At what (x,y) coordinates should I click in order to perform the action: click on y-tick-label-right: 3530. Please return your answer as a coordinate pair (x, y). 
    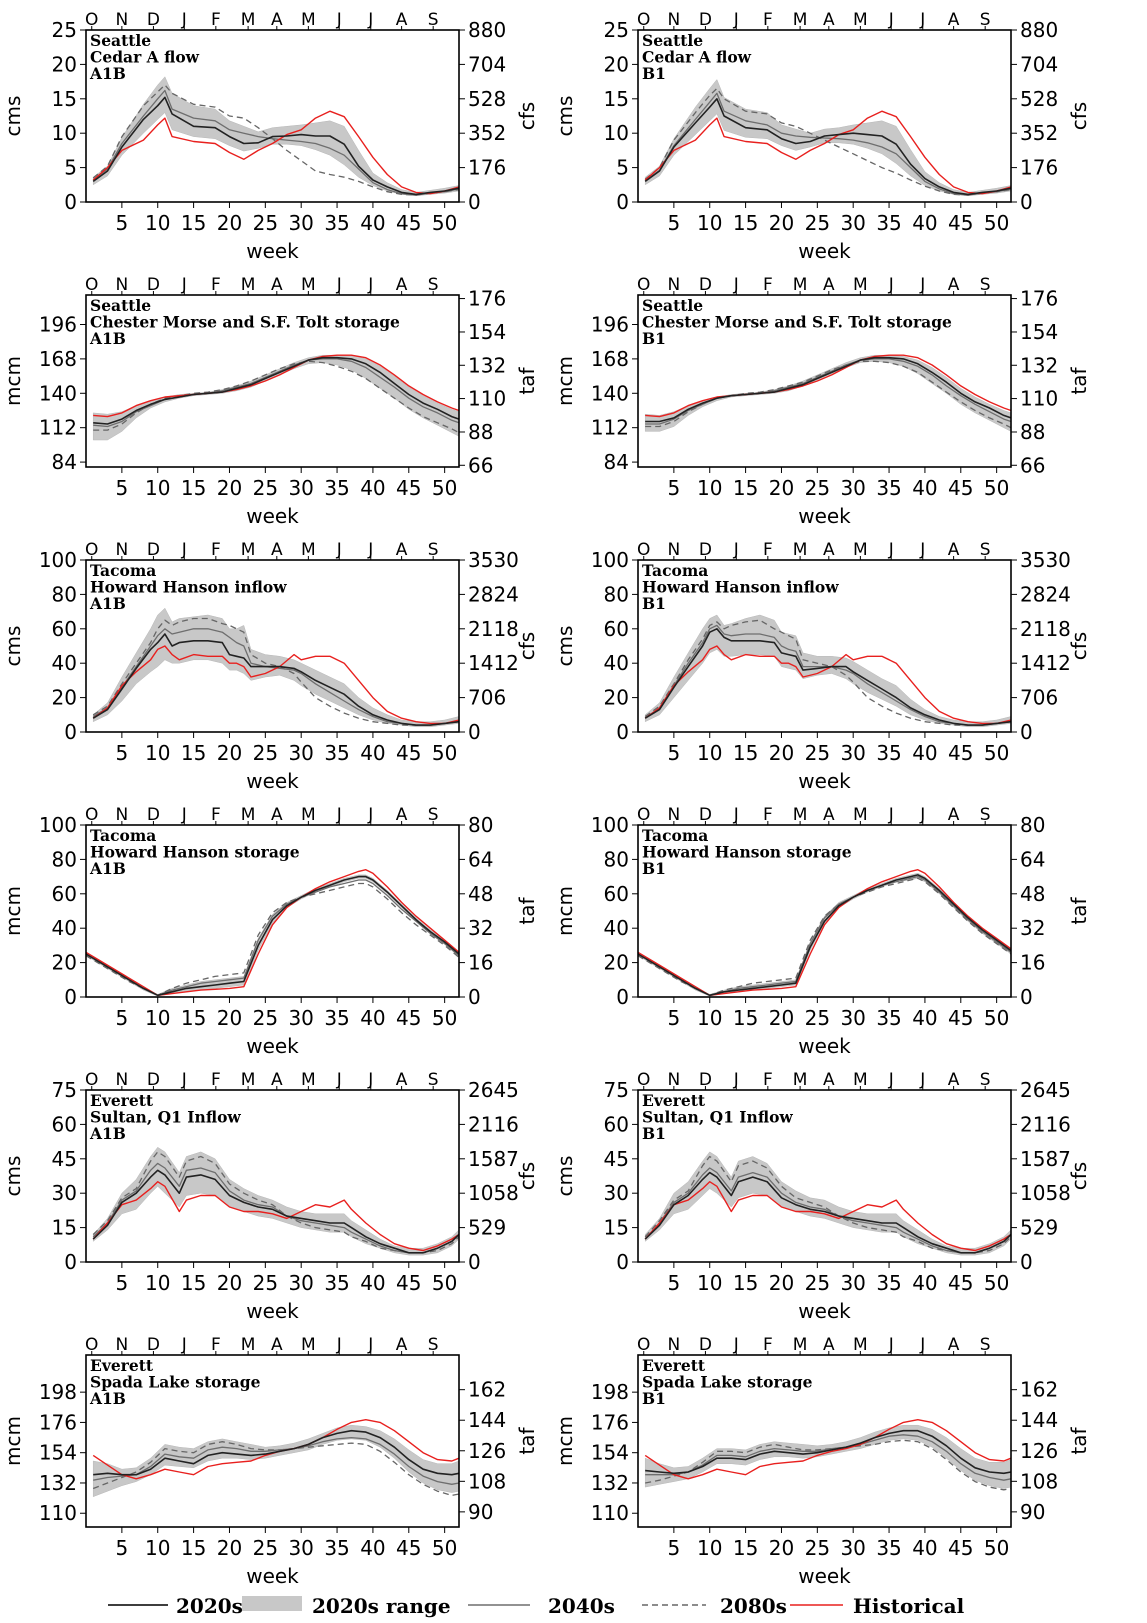
    Looking at the image, I should click on (493, 560).